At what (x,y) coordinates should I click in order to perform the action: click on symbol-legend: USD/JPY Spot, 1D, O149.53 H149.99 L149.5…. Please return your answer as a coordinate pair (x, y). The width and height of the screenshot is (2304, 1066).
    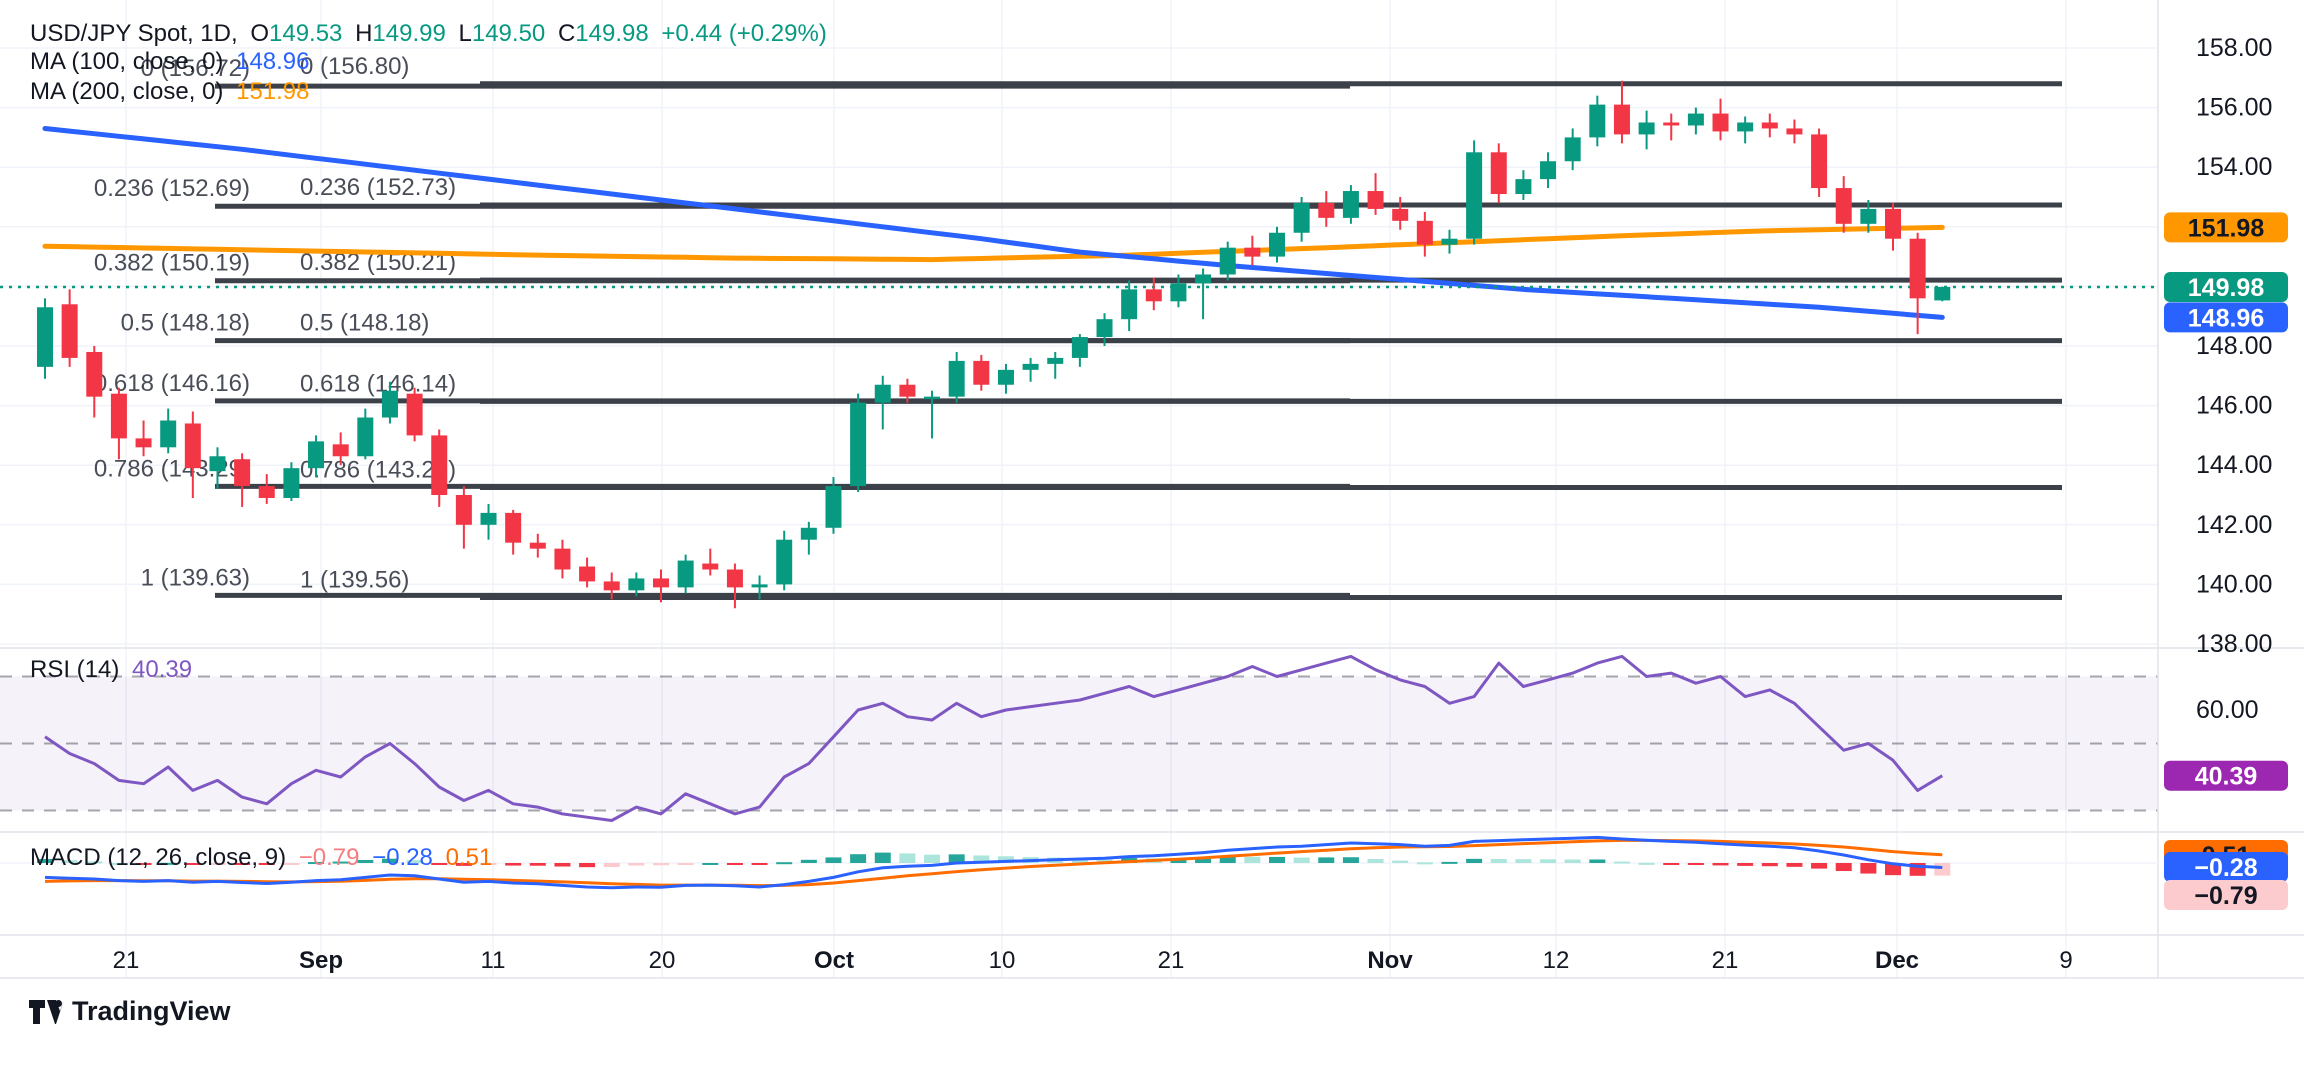
    Looking at the image, I should click on (431, 34).